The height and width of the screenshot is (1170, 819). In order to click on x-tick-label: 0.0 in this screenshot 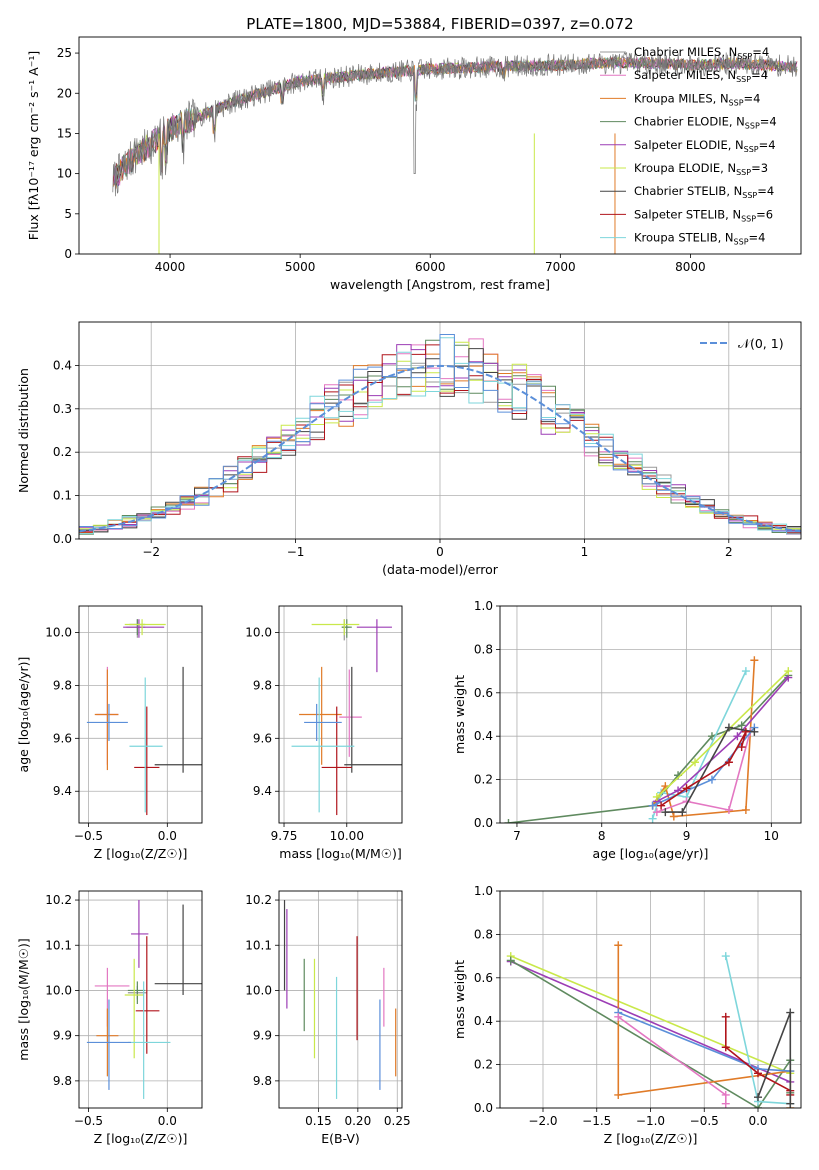, I will do `click(757, 1121)`.